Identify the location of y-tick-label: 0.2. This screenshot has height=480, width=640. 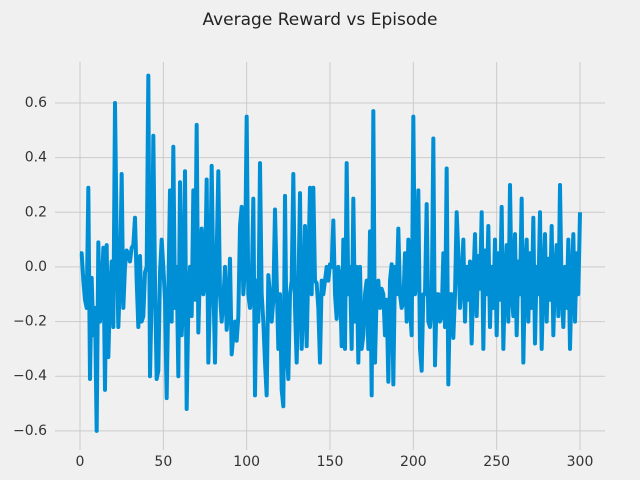
(36, 212).